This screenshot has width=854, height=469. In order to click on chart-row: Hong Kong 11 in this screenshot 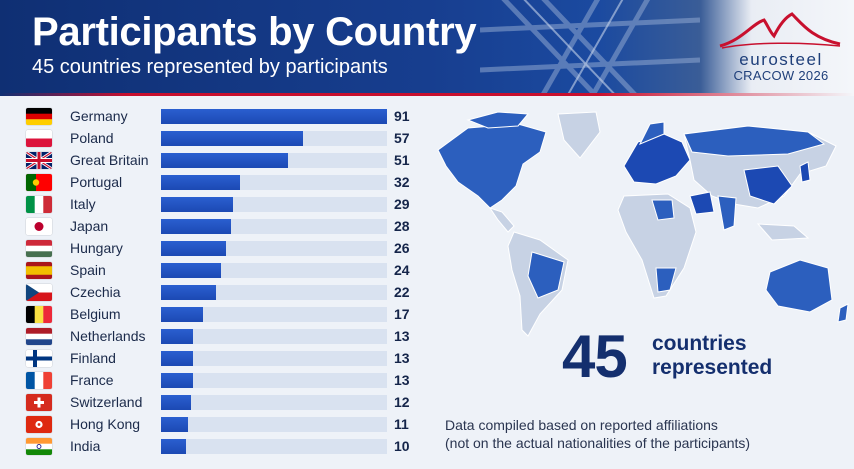, I will do `click(212, 424)`.